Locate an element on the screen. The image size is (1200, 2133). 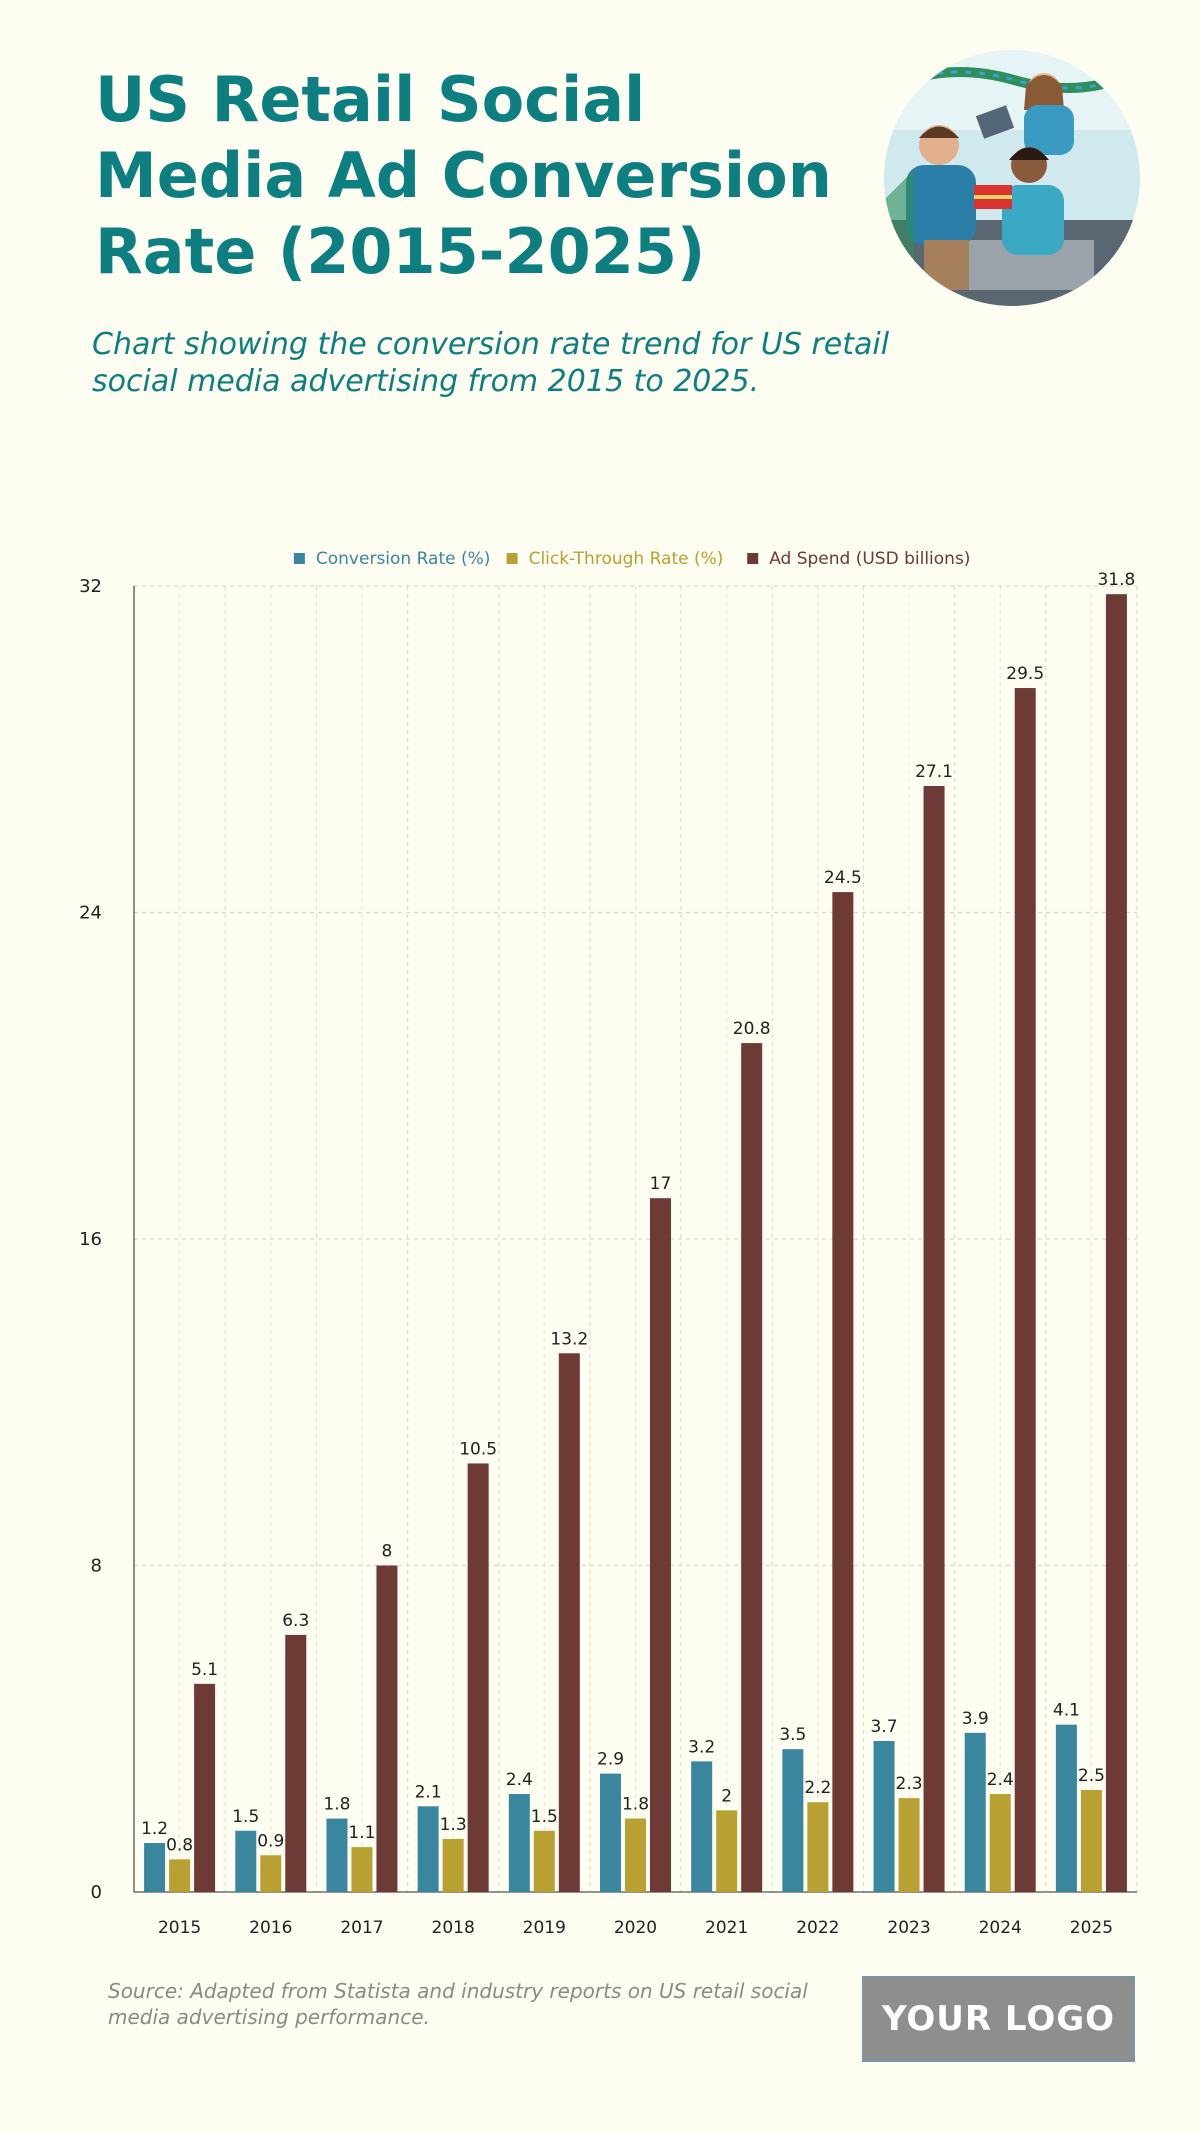
x-tick-label: 2016 is located at coordinates (270, 1928).